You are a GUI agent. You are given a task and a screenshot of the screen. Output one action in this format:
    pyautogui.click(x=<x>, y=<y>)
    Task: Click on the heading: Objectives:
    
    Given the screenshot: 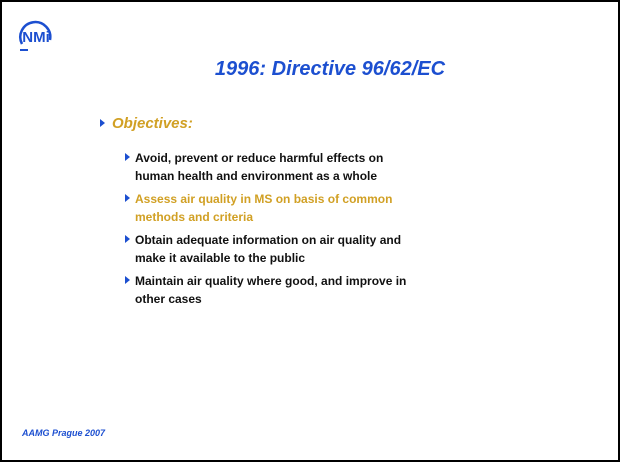 What is the action you would take?
    pyautogui.click(x=152, y=123)
    